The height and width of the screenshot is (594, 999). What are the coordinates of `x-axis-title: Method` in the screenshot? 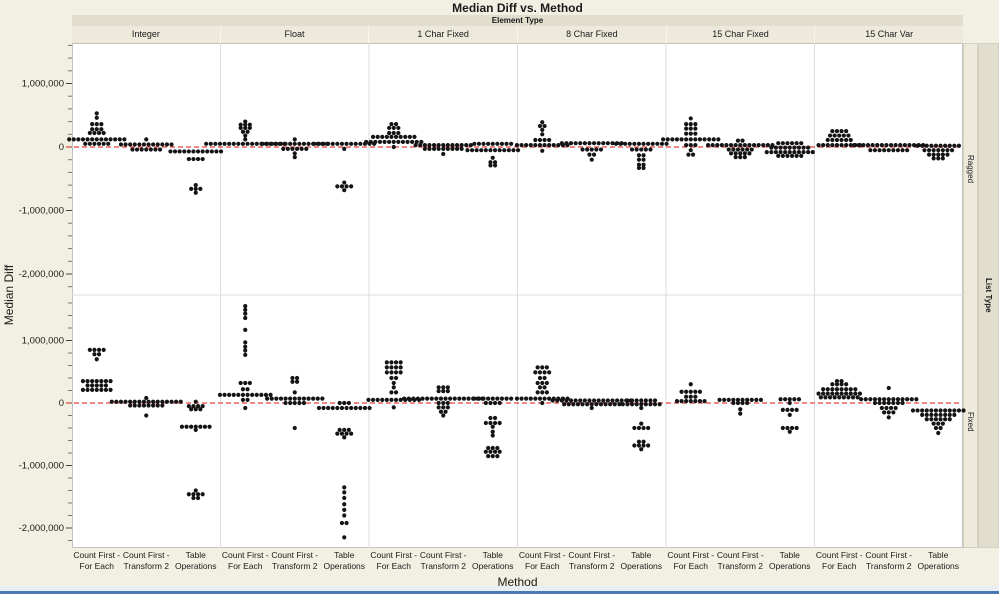 It's located at (517, 582).